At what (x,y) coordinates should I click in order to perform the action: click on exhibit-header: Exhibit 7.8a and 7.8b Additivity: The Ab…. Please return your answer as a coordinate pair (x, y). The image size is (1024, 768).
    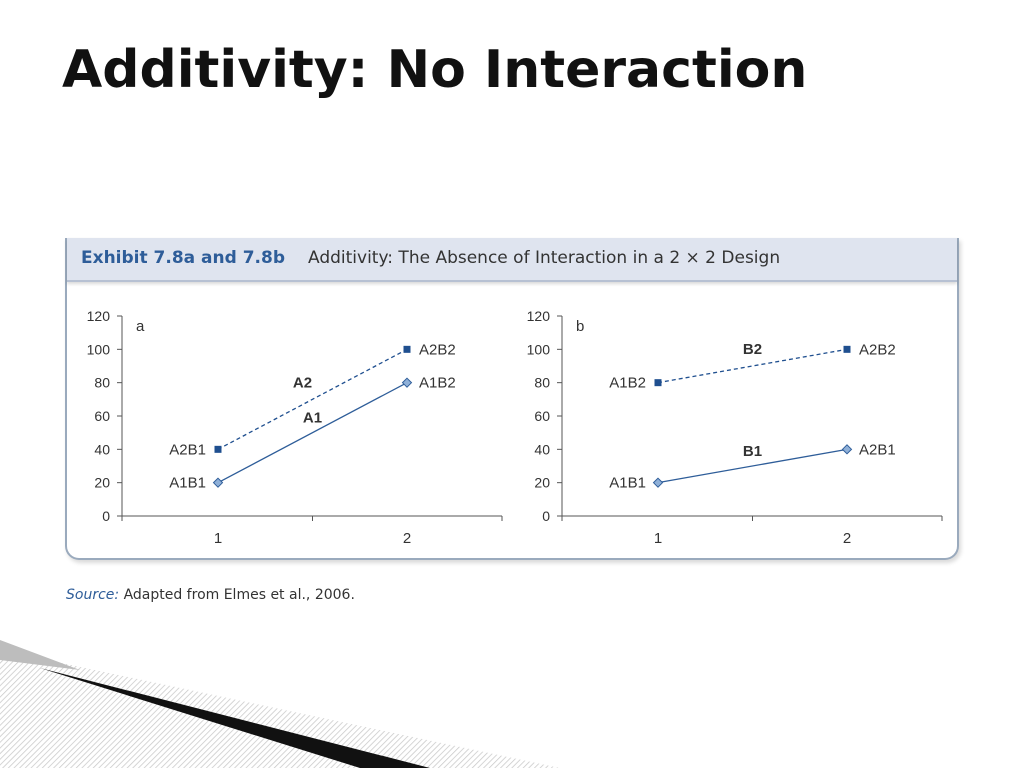
    Looking at the image, I should click on (512, 260).